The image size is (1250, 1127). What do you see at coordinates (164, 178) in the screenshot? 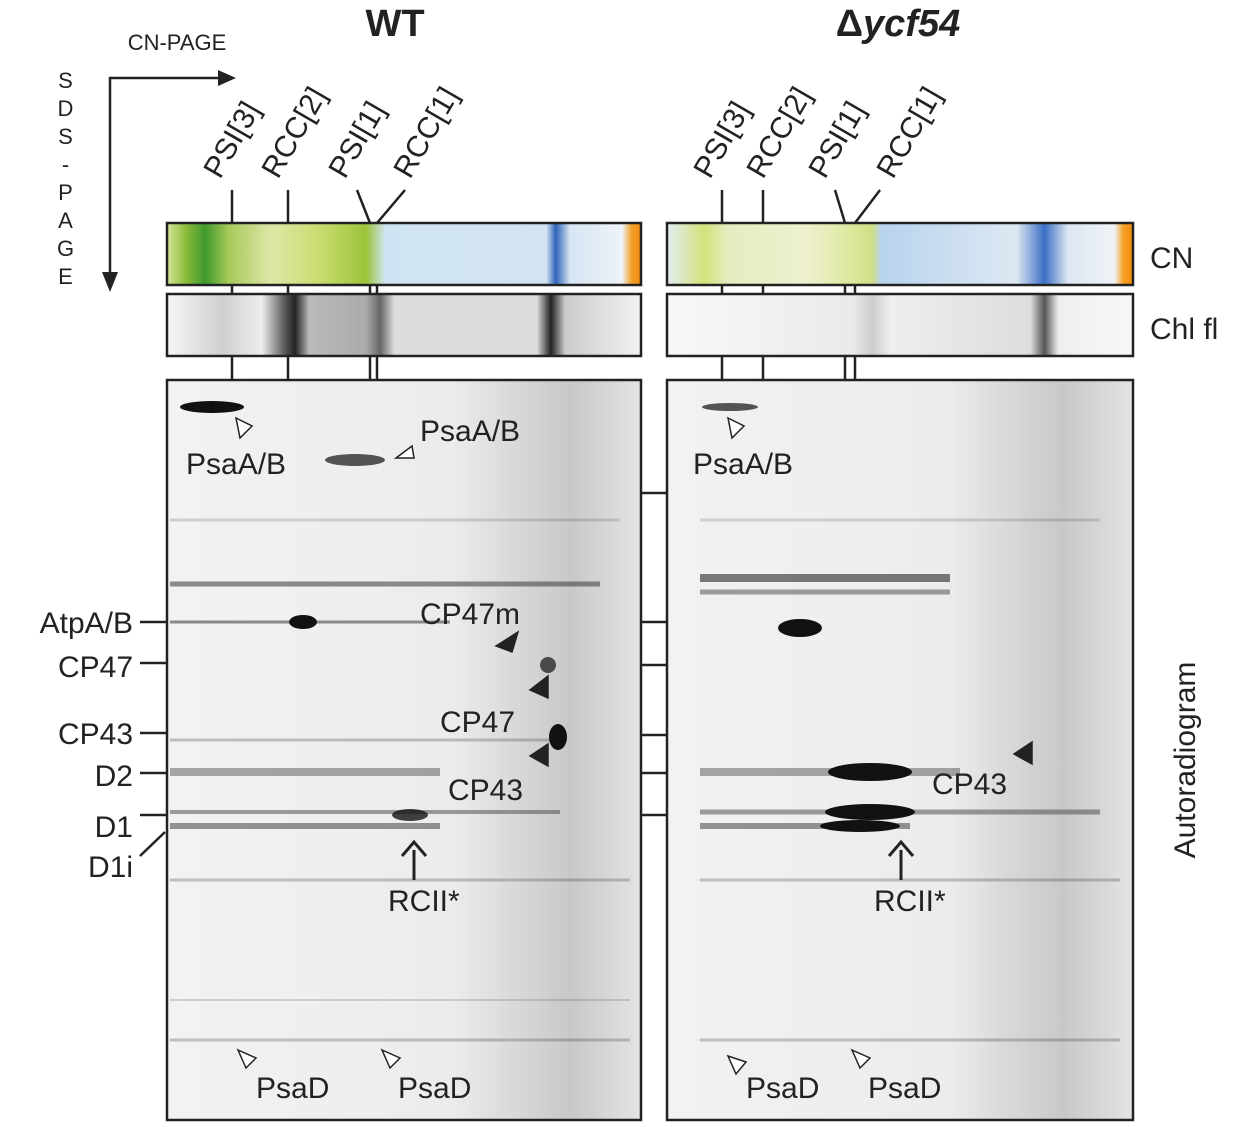
I see `axis-arrow-lines` at bounding box center [164, 178].